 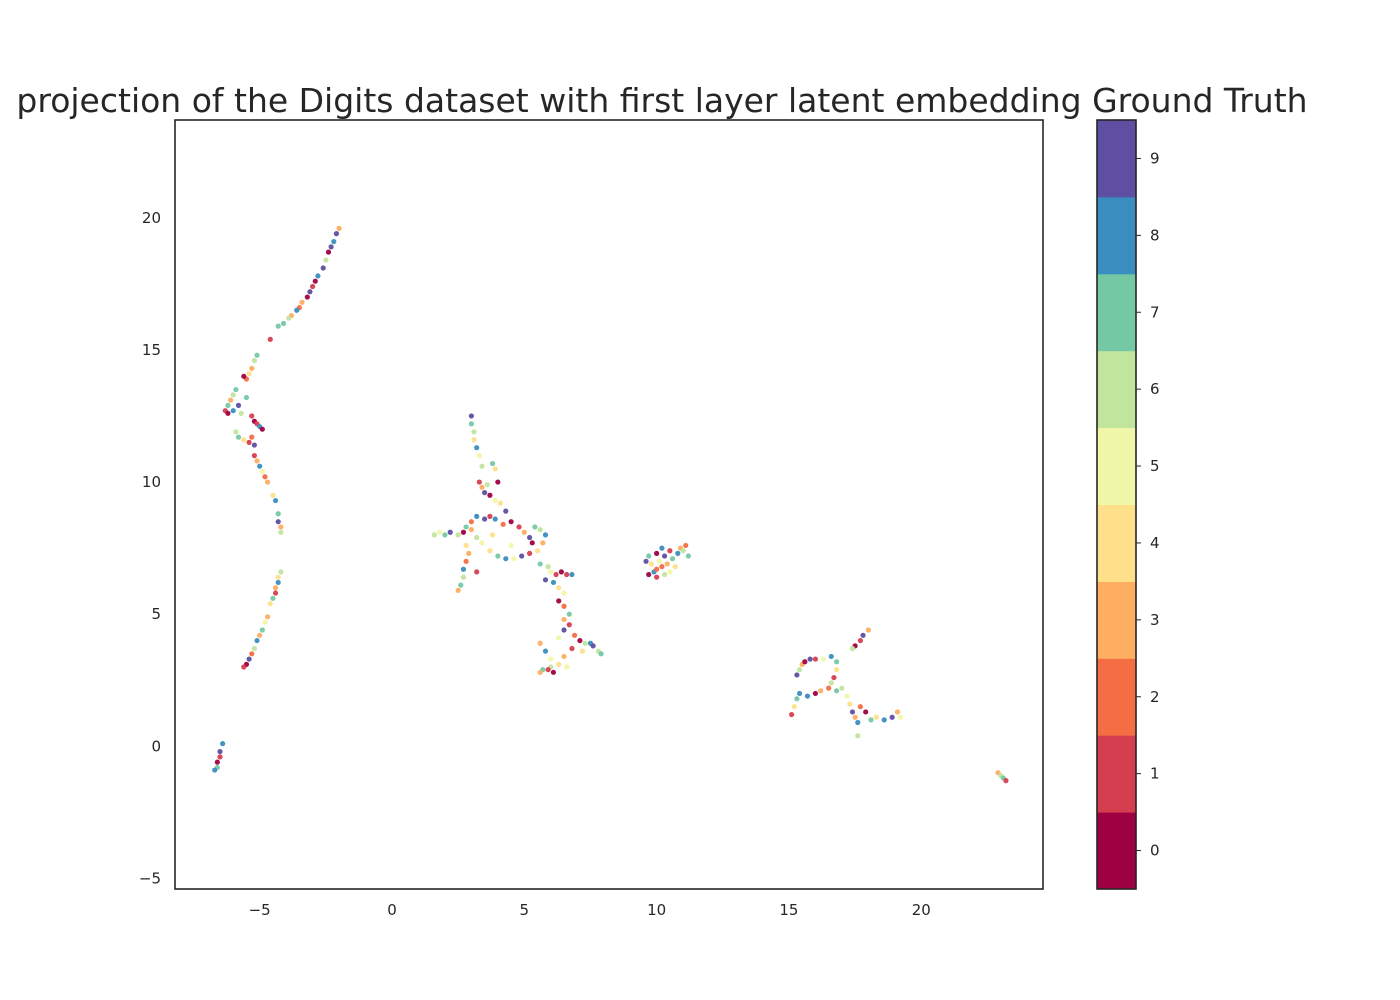 I want to click on x-tick-label-2: 5, so click(x=525, y=910).